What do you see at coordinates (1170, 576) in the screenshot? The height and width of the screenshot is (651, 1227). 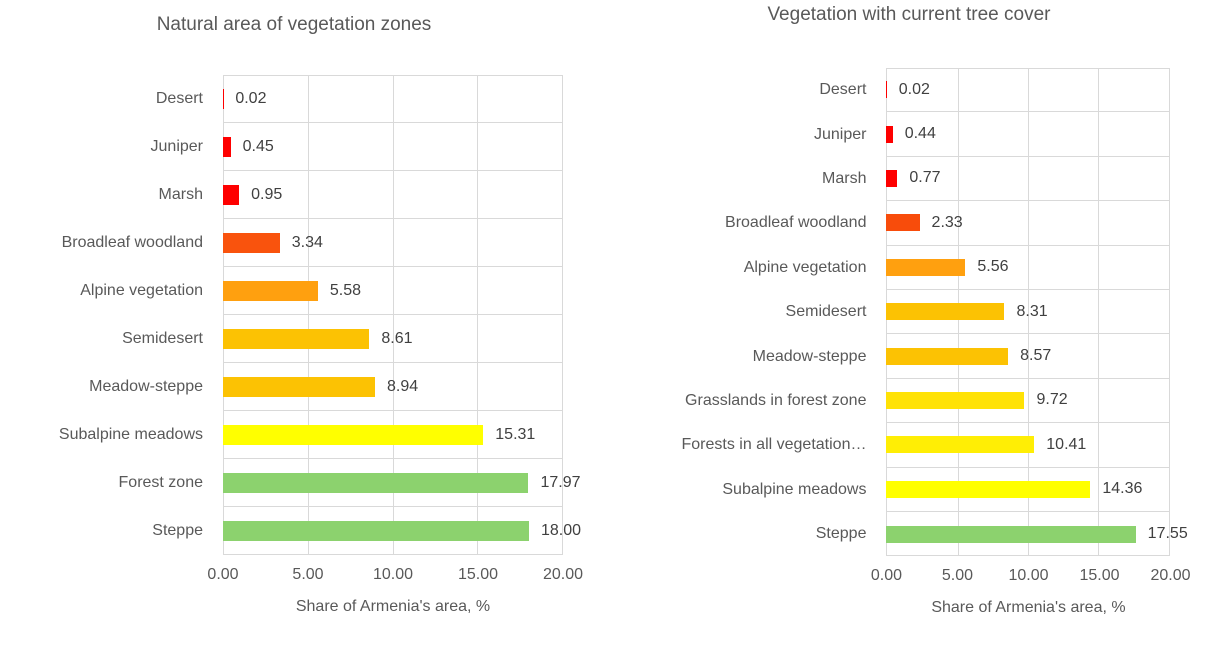 I see `x-tick-label: 20.00` at bounding box center [1170, 576].